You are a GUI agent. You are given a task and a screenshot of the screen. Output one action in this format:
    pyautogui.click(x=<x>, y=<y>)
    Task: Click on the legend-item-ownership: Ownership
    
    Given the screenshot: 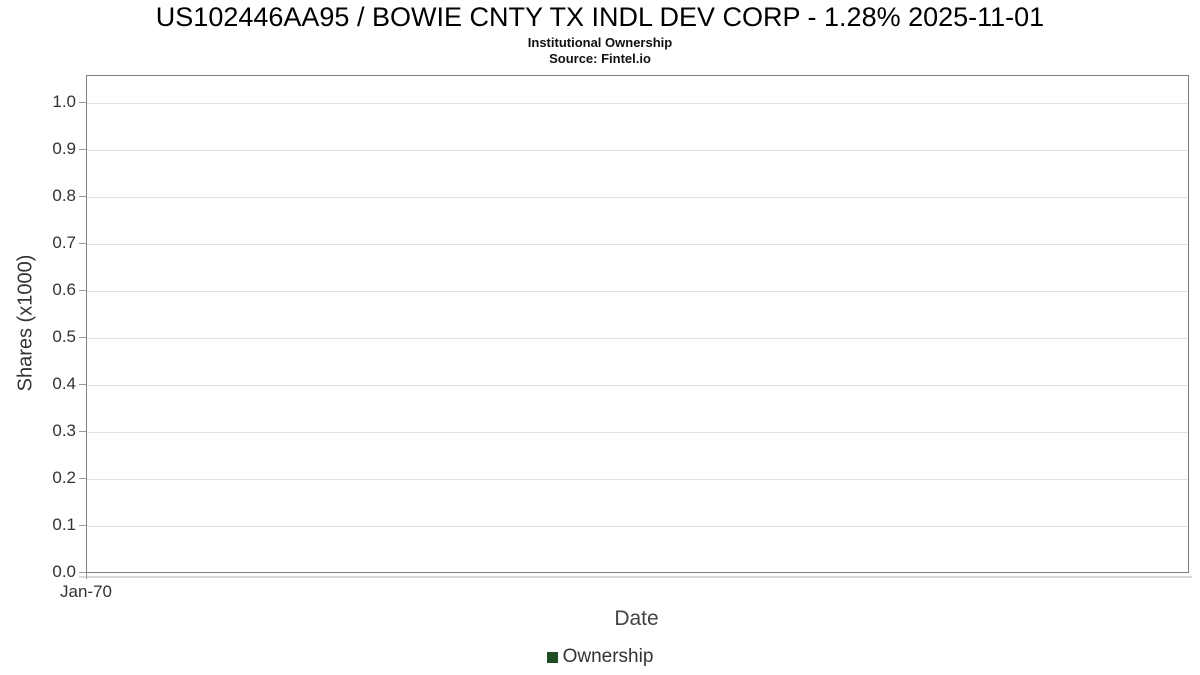 What is the action you would take?
    pyautogui.click(x=600, y=657)
    